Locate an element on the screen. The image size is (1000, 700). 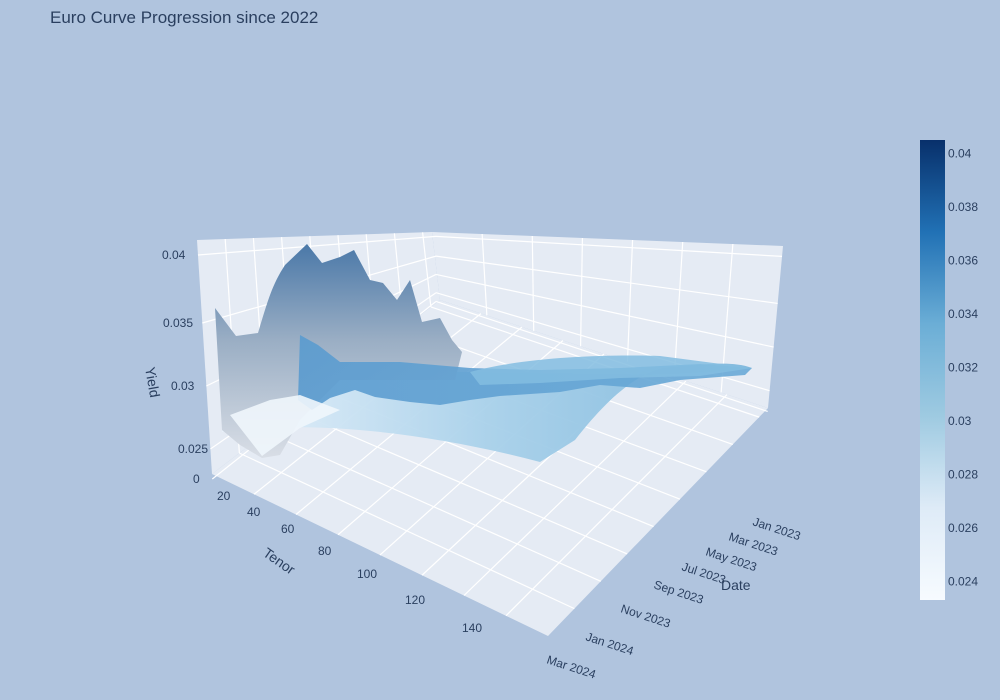
y-axis-title: Date is located at coordinates (736, 585).